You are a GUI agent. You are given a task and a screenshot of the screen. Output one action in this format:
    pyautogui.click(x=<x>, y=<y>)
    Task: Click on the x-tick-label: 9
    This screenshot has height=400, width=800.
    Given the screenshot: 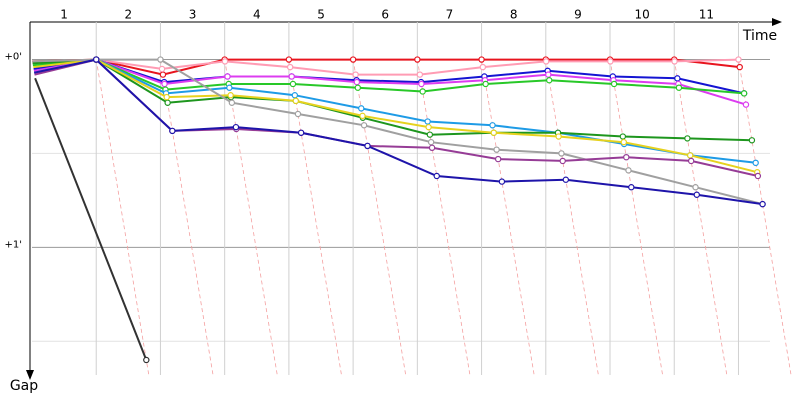 What is the action you would take?
    pyautogui.click(x=578, y=15)
    